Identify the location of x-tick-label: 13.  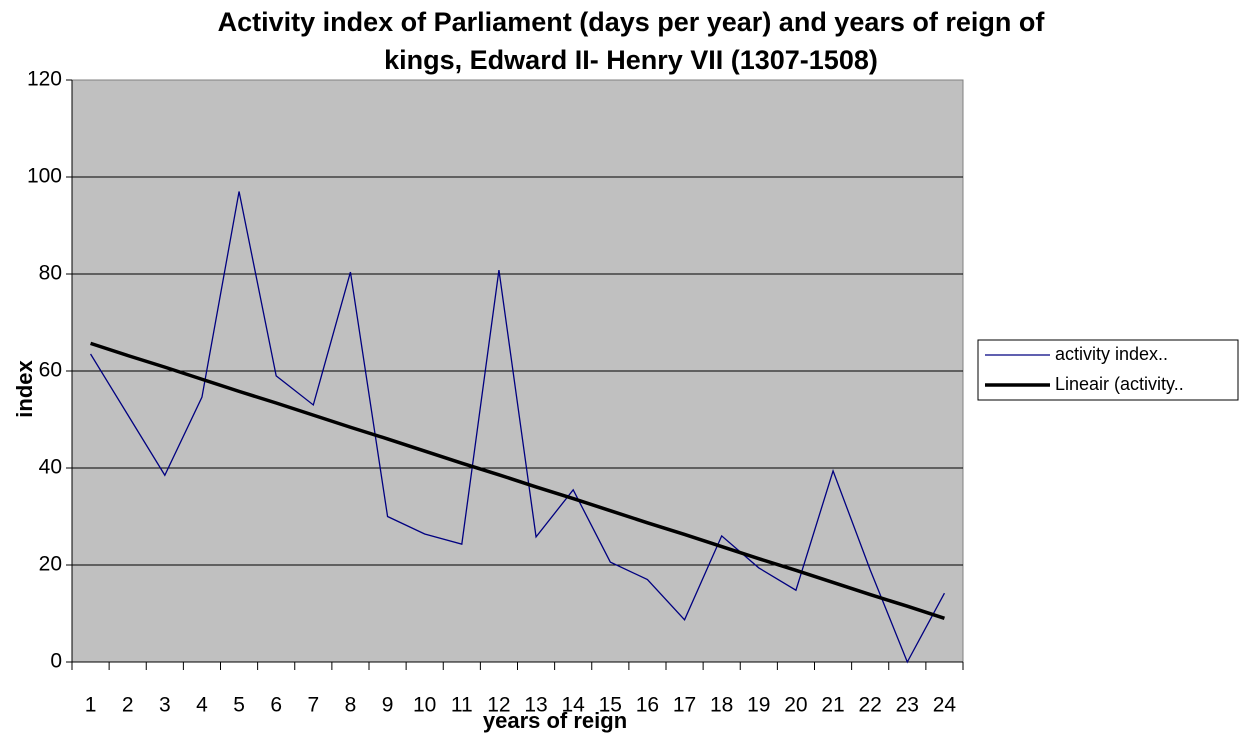
(535, 705).